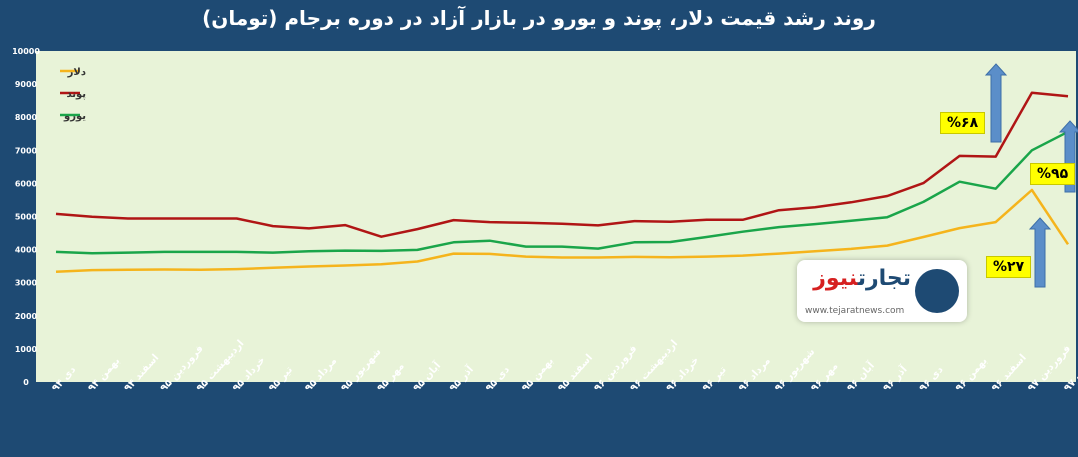 The height and width of the screenshot is (457, 1078). I want to click on legend-label: یورو, so click(74, 116).